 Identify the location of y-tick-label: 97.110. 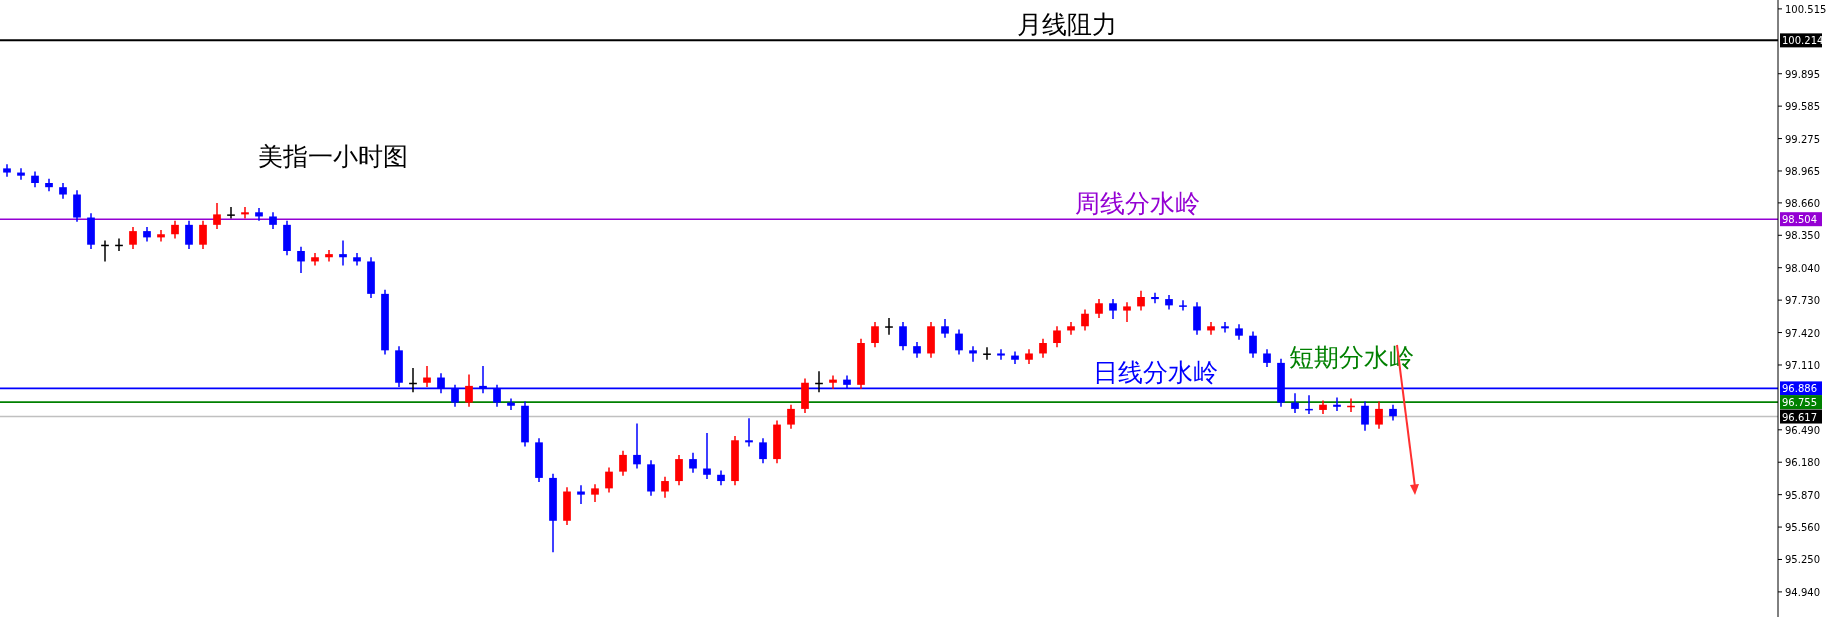
(1802, 365).